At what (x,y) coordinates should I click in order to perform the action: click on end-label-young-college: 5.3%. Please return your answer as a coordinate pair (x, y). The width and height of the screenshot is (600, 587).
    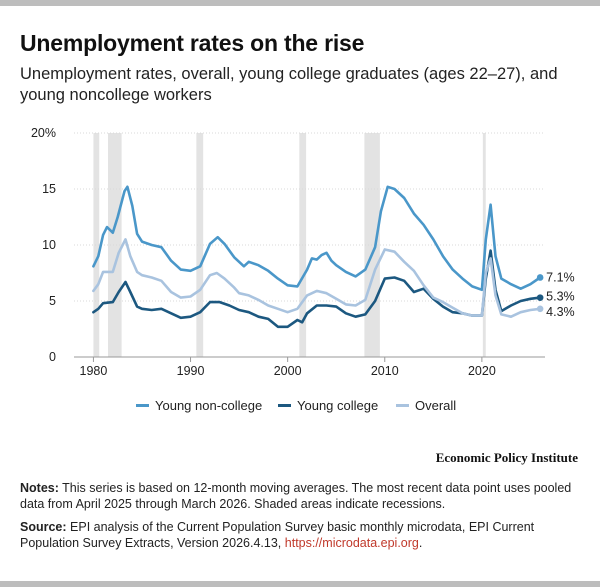
    Looking at the image, I should click on (560, 297).